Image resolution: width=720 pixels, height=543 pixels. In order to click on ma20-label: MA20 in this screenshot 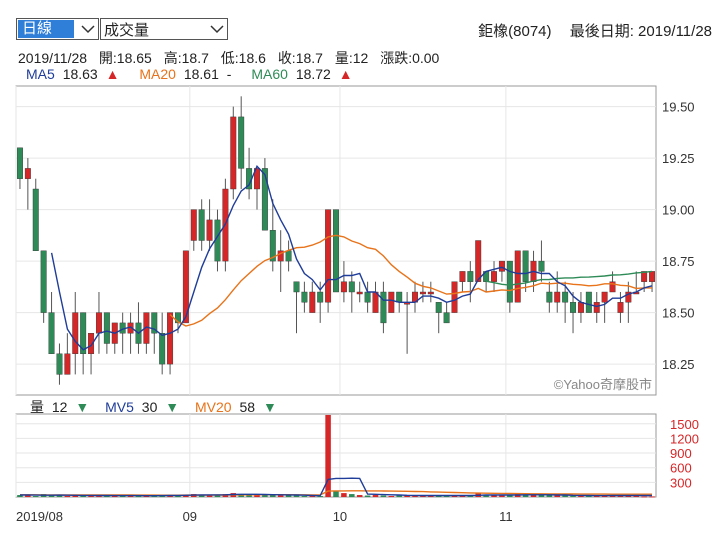, I will do `click(157, 74)`.